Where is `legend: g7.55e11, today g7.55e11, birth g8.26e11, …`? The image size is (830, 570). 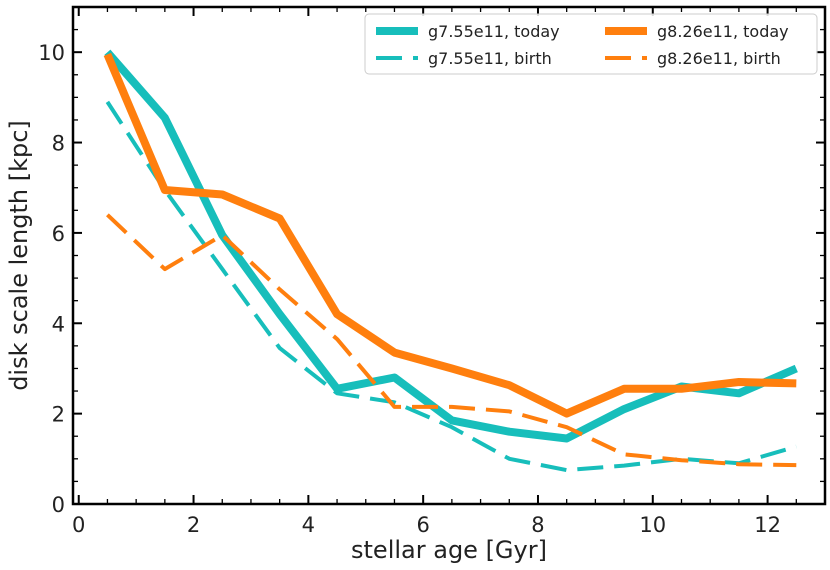
legend: g7.55e11, today g7.55e11, birth g8.26e11, … is located at coordinates (591, 44).